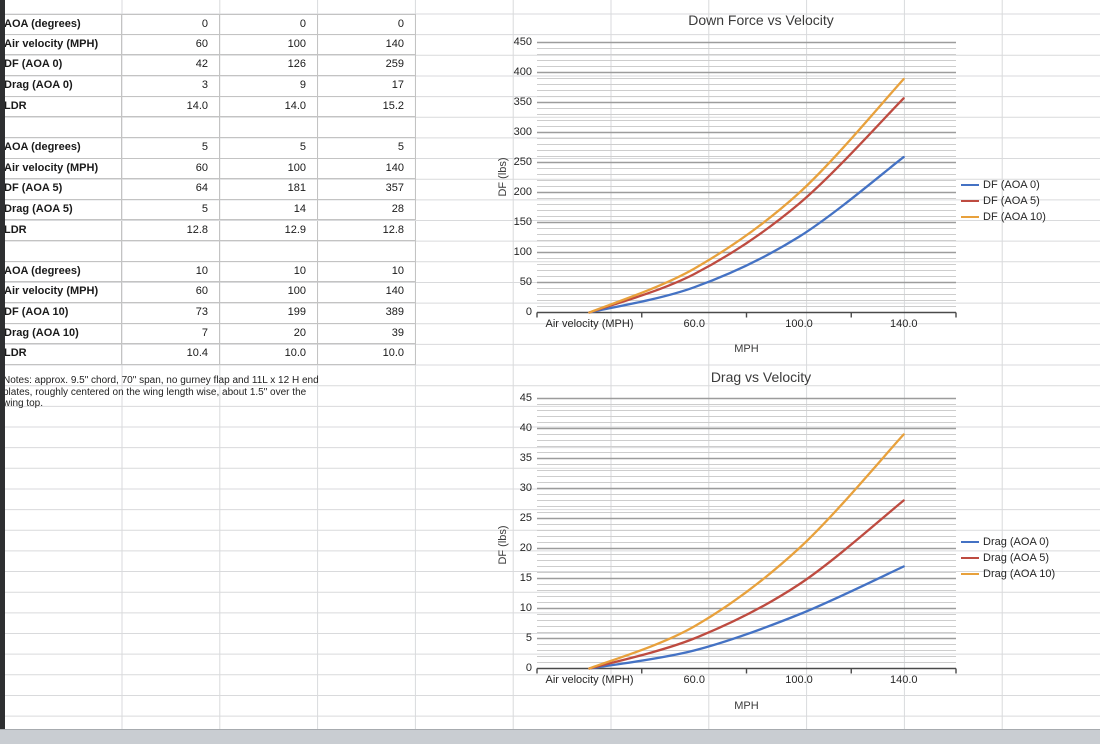  I want to click on value-cell: 9, so click(269, 86).